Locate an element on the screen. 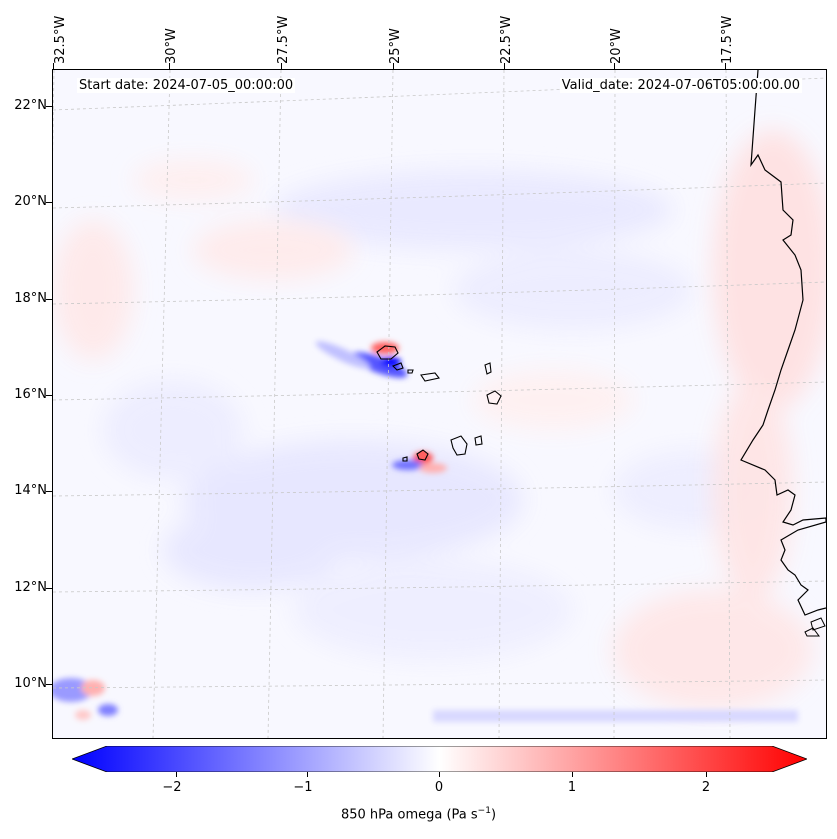 The height and width of the screenshot is (839, 837). lon-label-25w: 25°W is located at coordinates (395, 46).